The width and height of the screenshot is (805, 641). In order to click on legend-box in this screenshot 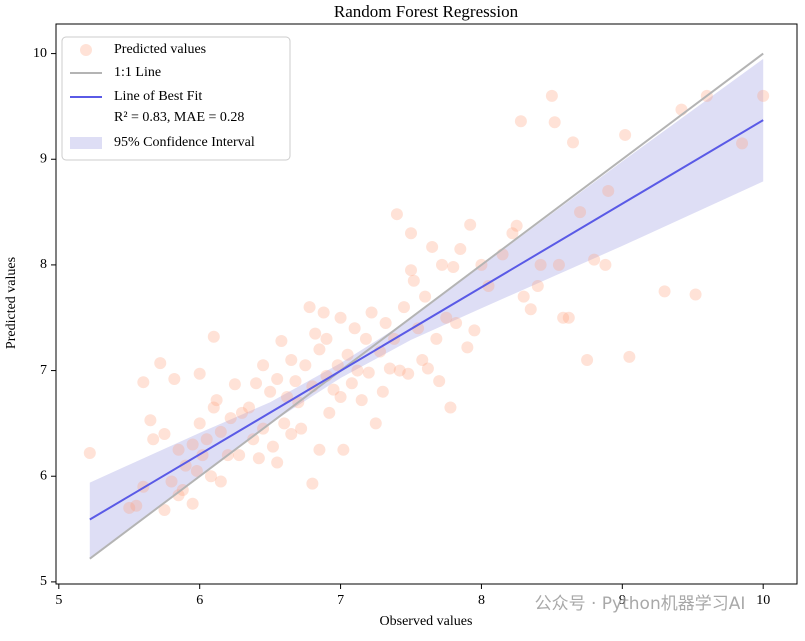, I will do `click(176, 98)`.